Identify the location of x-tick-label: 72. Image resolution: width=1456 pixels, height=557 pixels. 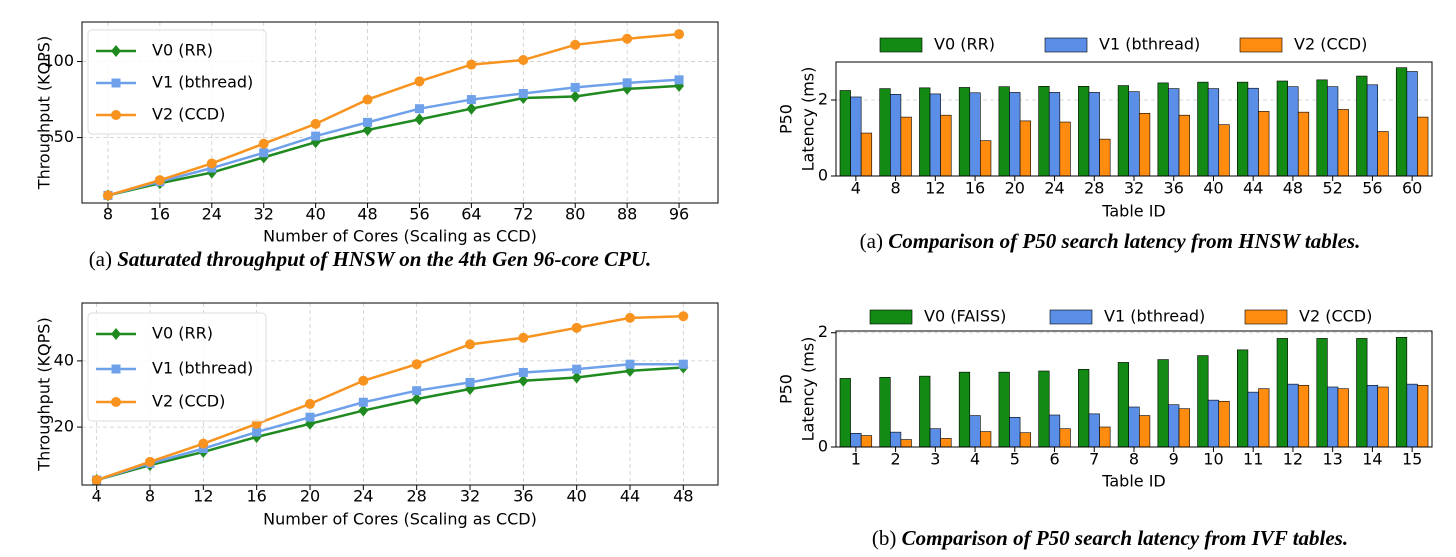
(523, 214).